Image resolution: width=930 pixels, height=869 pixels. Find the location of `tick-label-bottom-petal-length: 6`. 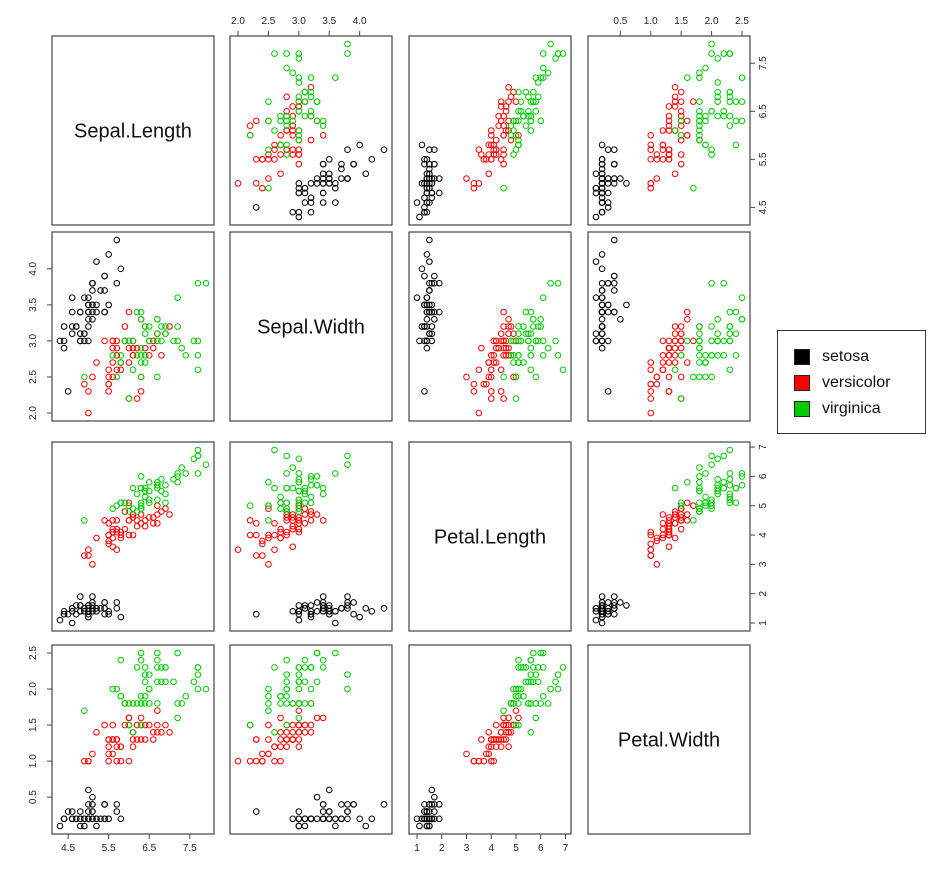

tick-label-bottom-petal-length: 6 is located at coordinates (541, 848).